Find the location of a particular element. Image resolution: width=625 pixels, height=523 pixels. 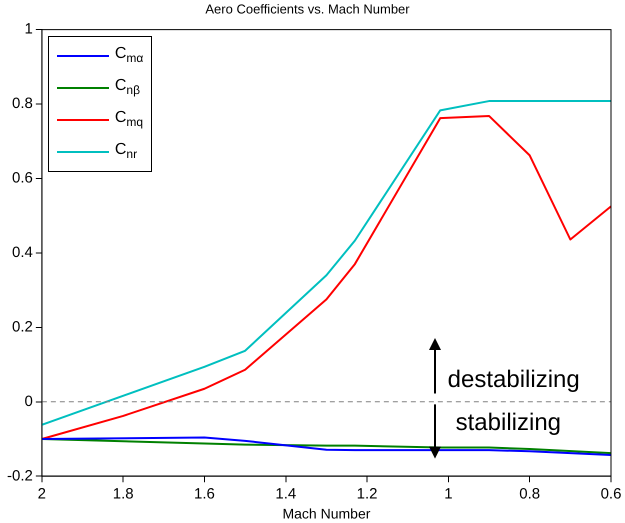

legend-label: C$_{nβ}$ is located at coordinates (127, 87).